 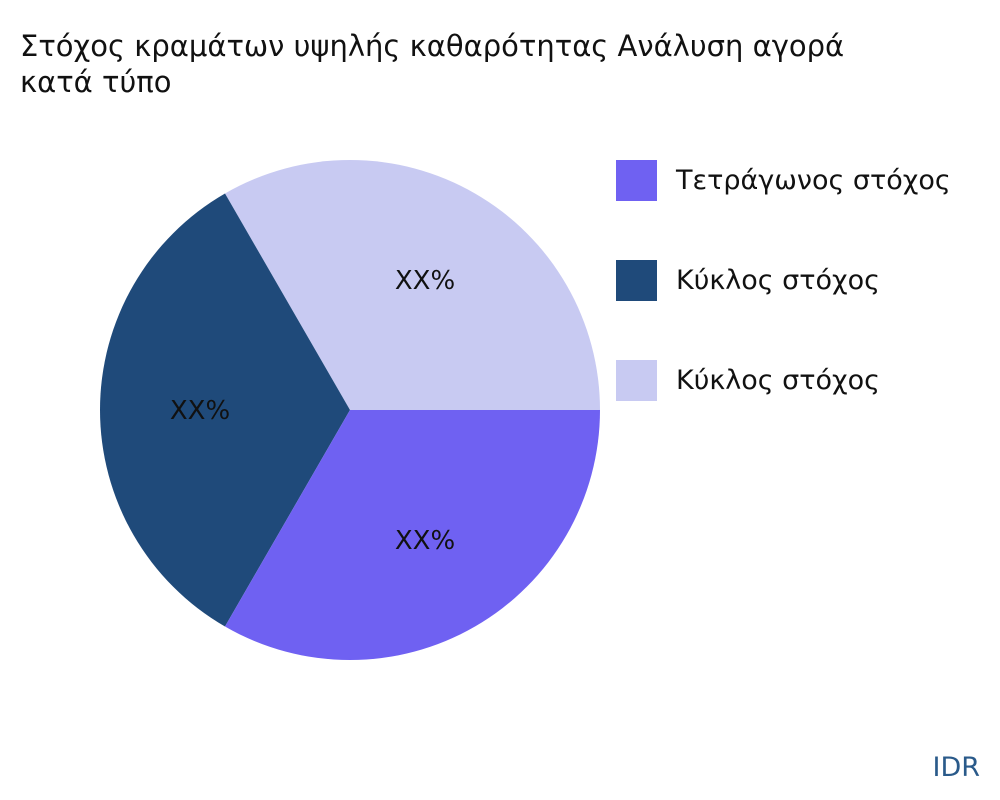 What do you see at coordinates (425, 541) in the screenshot?
I see `pie-slice-label-0: XX%` at bounding box center [425, 541].